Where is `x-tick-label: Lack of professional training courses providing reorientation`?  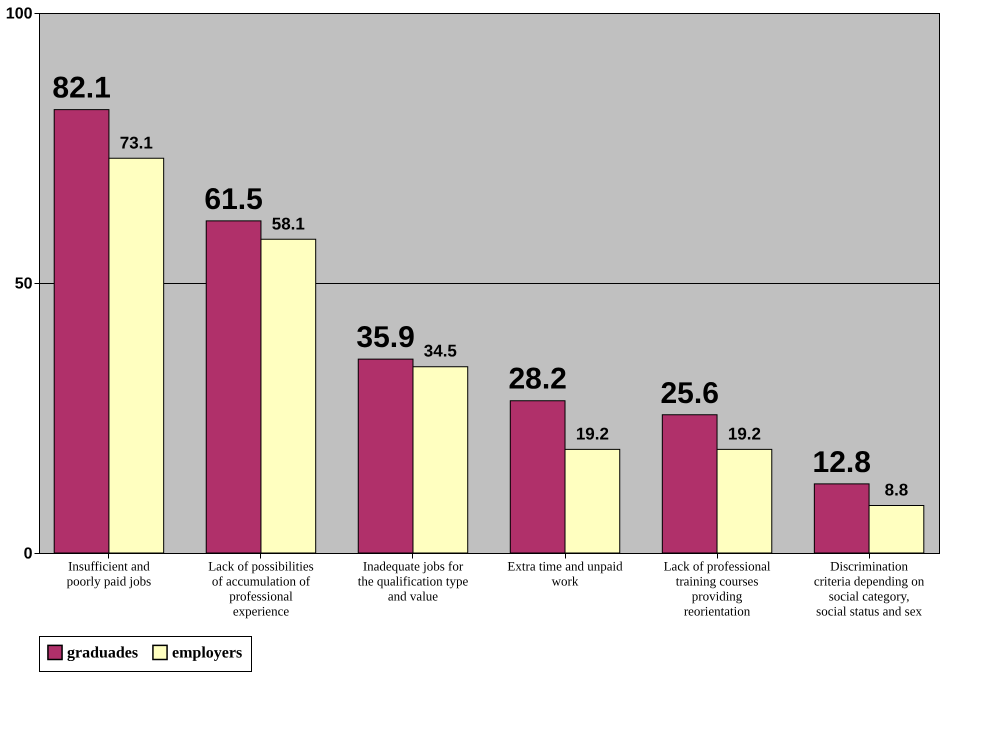
x-tick-label: Lack of professional training courses providing reorientation is located at coordinates (717, 588).